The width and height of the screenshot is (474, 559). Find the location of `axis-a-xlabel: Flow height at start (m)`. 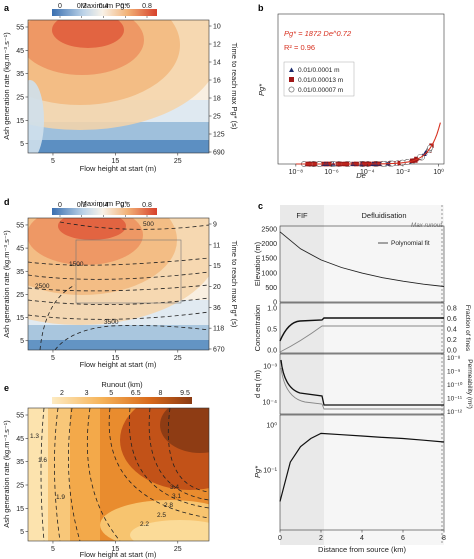

axis-a-xlabel: Flow height at start (m) is located at coordinates (118, 168).